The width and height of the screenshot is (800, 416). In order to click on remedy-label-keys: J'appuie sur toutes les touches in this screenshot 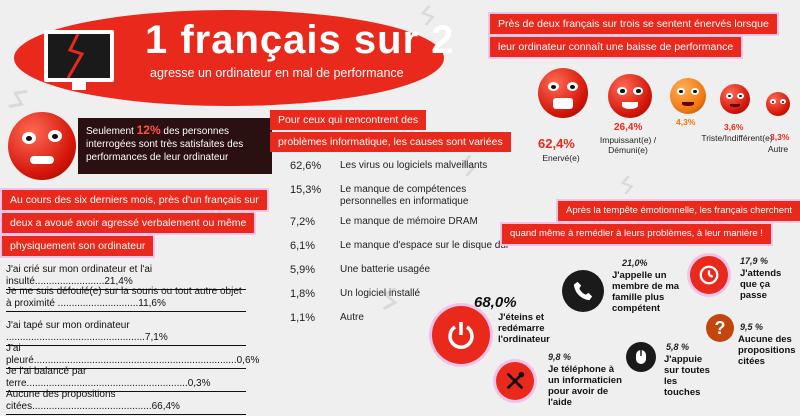, I will do `click(687, 376)`.